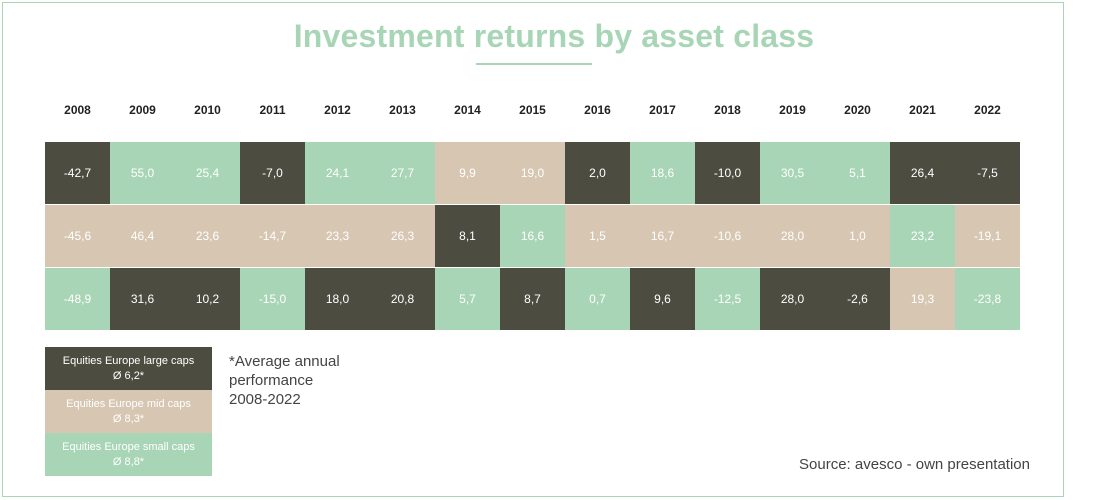 The image size is (1110, 500). Describe the element at coordinates (597, 173) in the screenshot. I see `return-cell: 2,0` at that location.